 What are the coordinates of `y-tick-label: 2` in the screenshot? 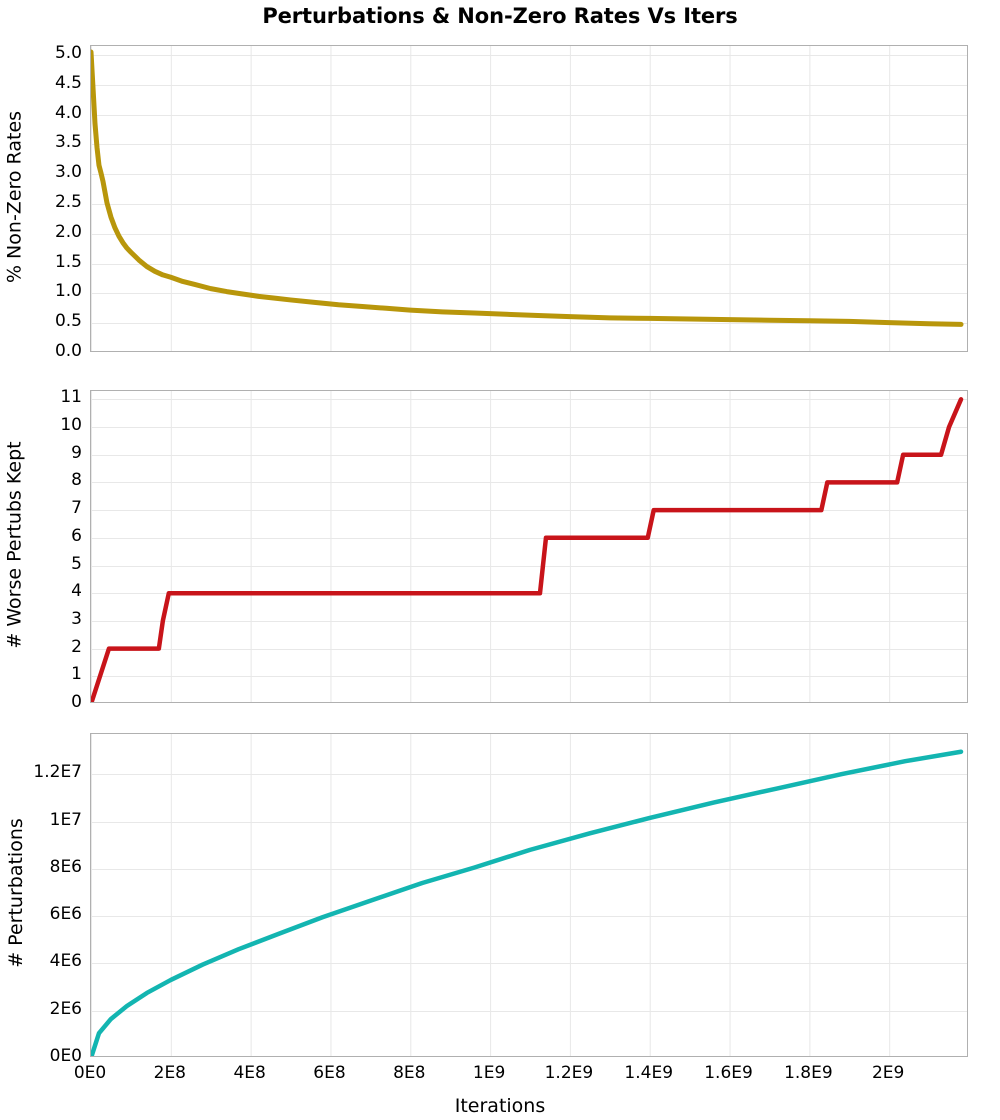 It's located at (76, 646).